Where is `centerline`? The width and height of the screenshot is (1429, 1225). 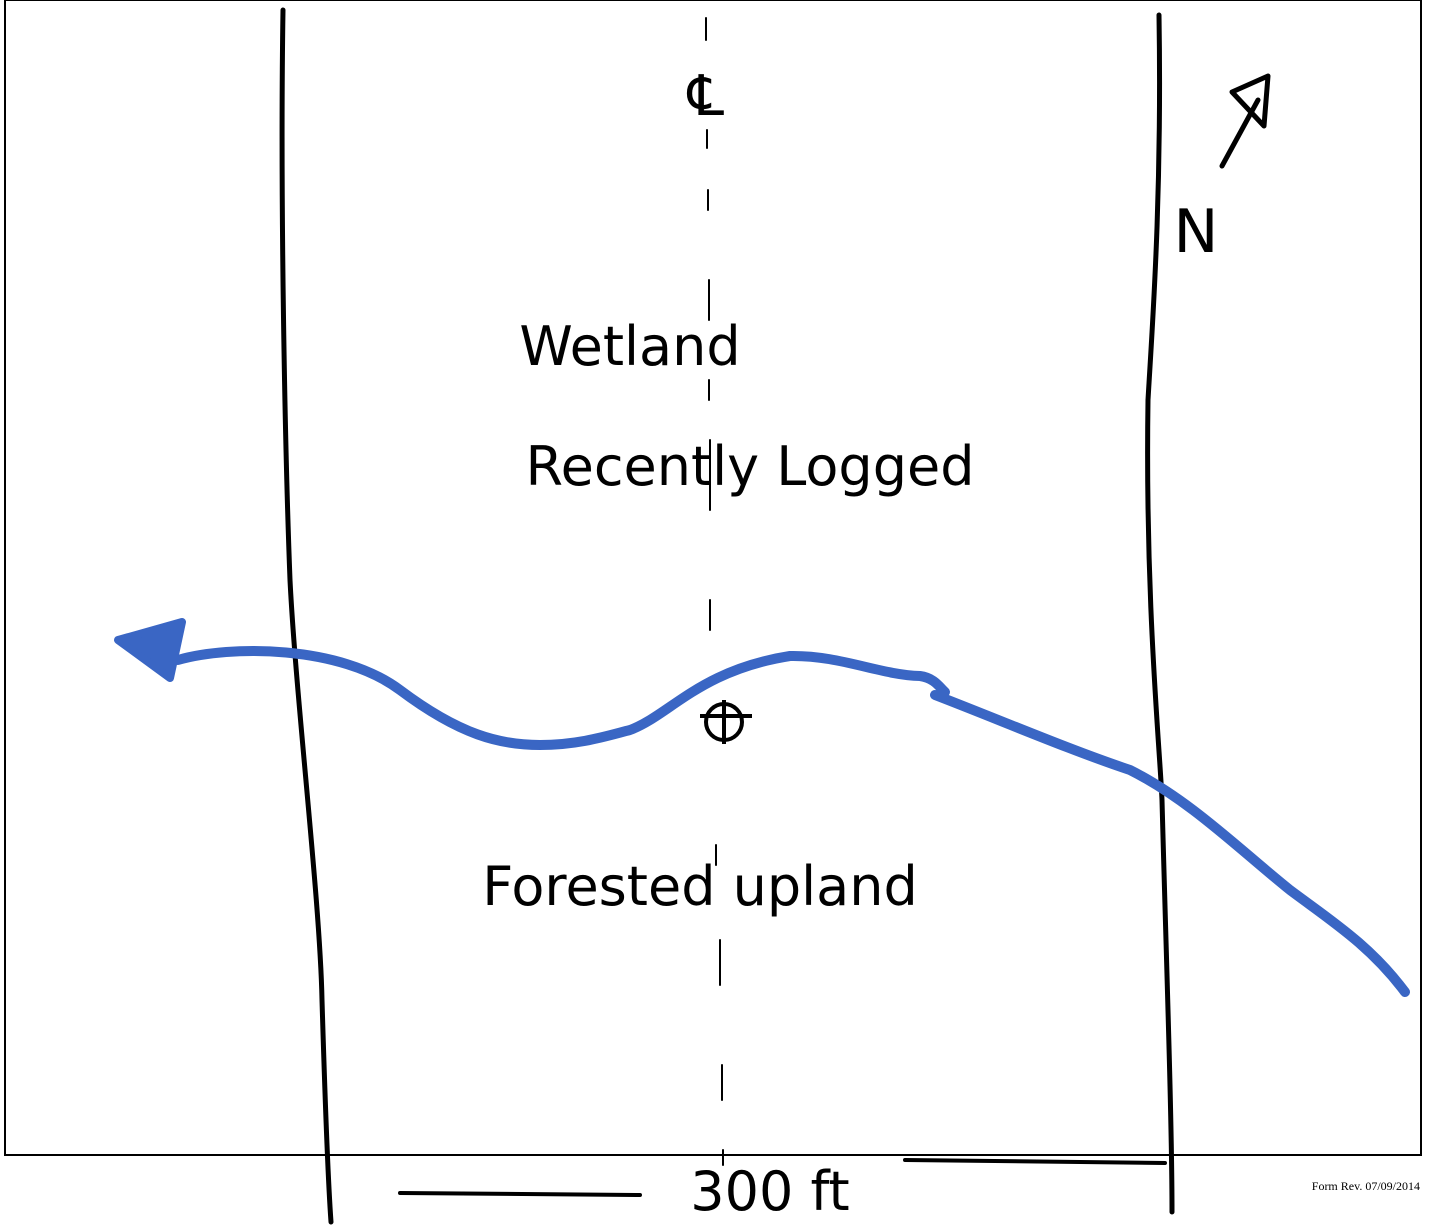
centerline is located at coordinates (714, 591).